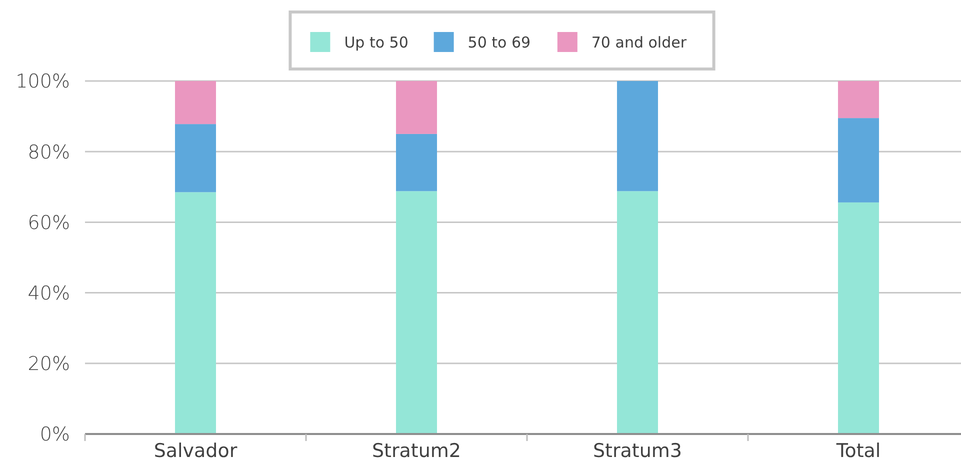 This screenshot has width=961, height=462. I want to click on y-tick-label: 100%, so click(43, 81).